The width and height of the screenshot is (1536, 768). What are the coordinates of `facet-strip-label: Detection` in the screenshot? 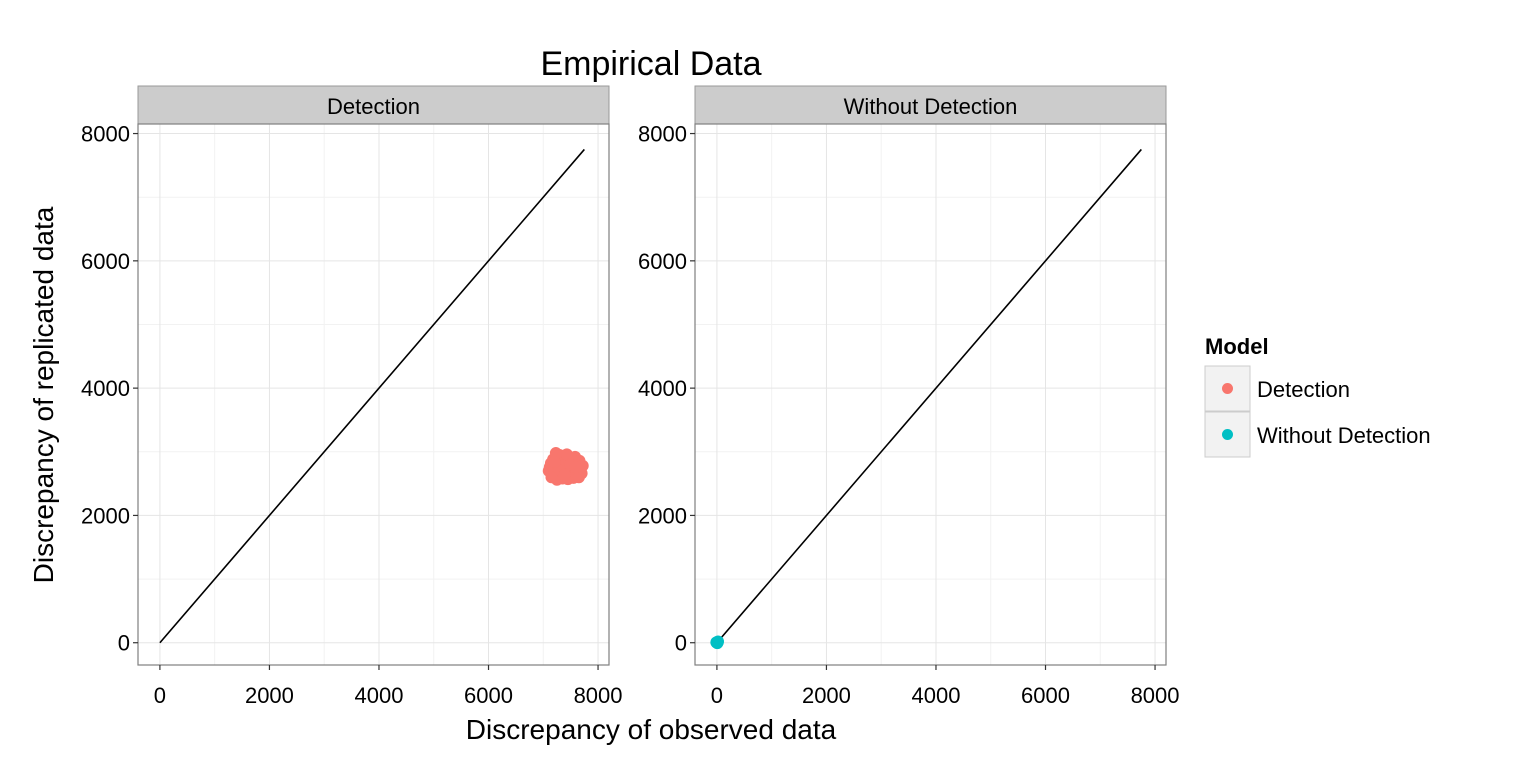 It's located at (373, 106).